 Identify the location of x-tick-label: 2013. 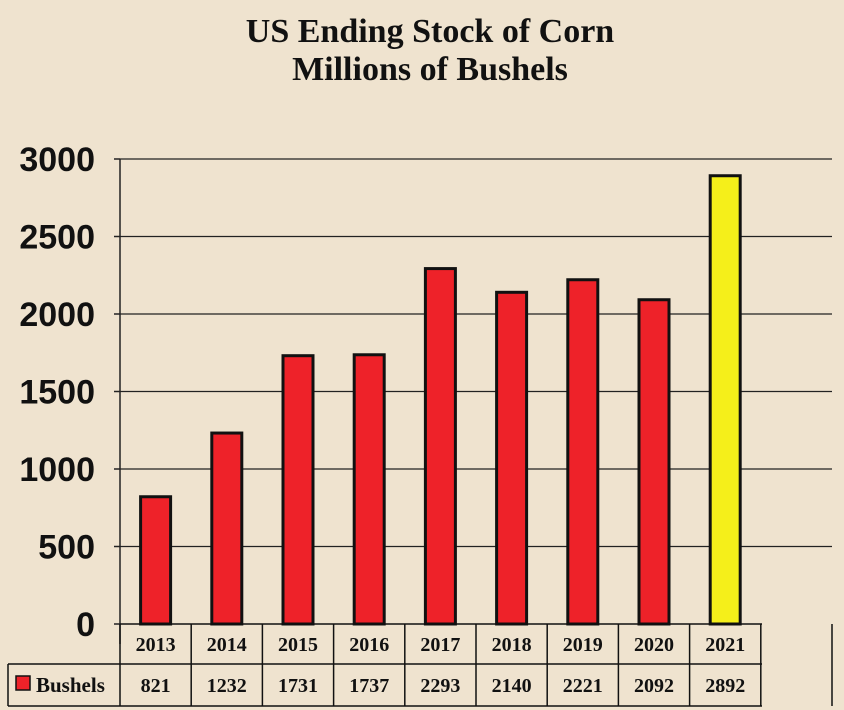
(156, 645).